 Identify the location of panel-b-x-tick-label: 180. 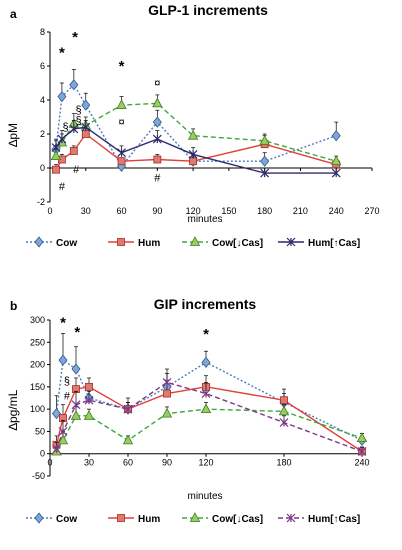
(283, 463).